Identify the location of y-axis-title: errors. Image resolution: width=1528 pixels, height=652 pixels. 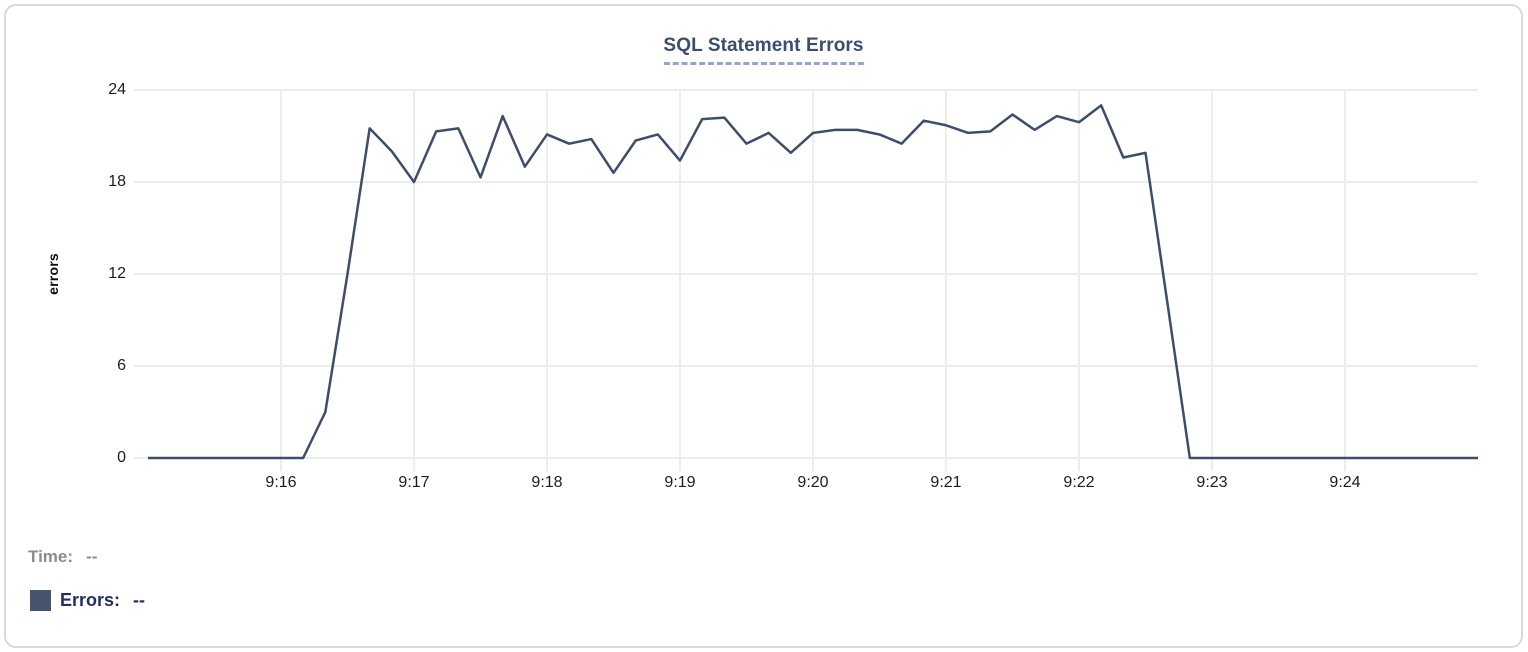
(53, 274).